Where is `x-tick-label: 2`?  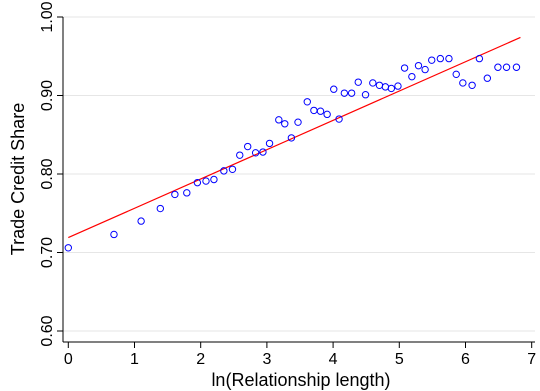 x-tick-label: 2 is located at coordinates (200, 359).